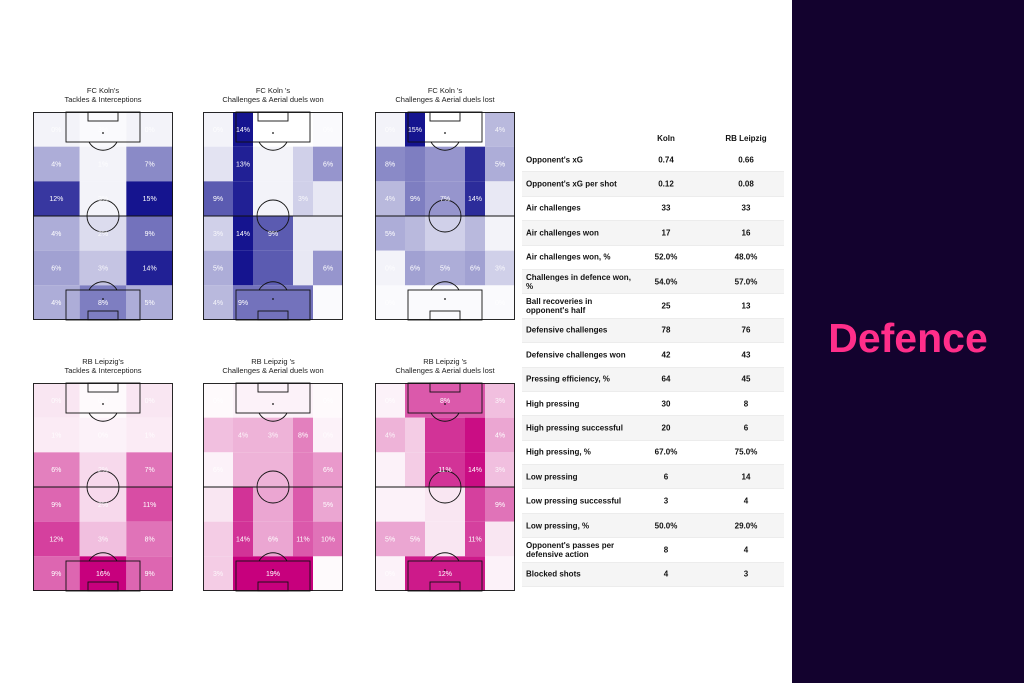 This screenshot has height=683, width=1024. What do you see at coordinates (666, 257) in the screenshot?
I see `stat-value-koln: 52.0%` at bounding box center [666, 257].